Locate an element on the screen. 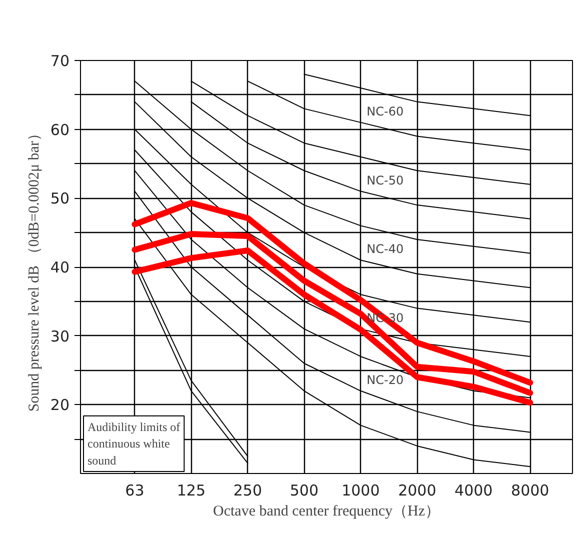  x-axis-title: Octave band center frequency（Hz） is located at coordinates (326, 512).